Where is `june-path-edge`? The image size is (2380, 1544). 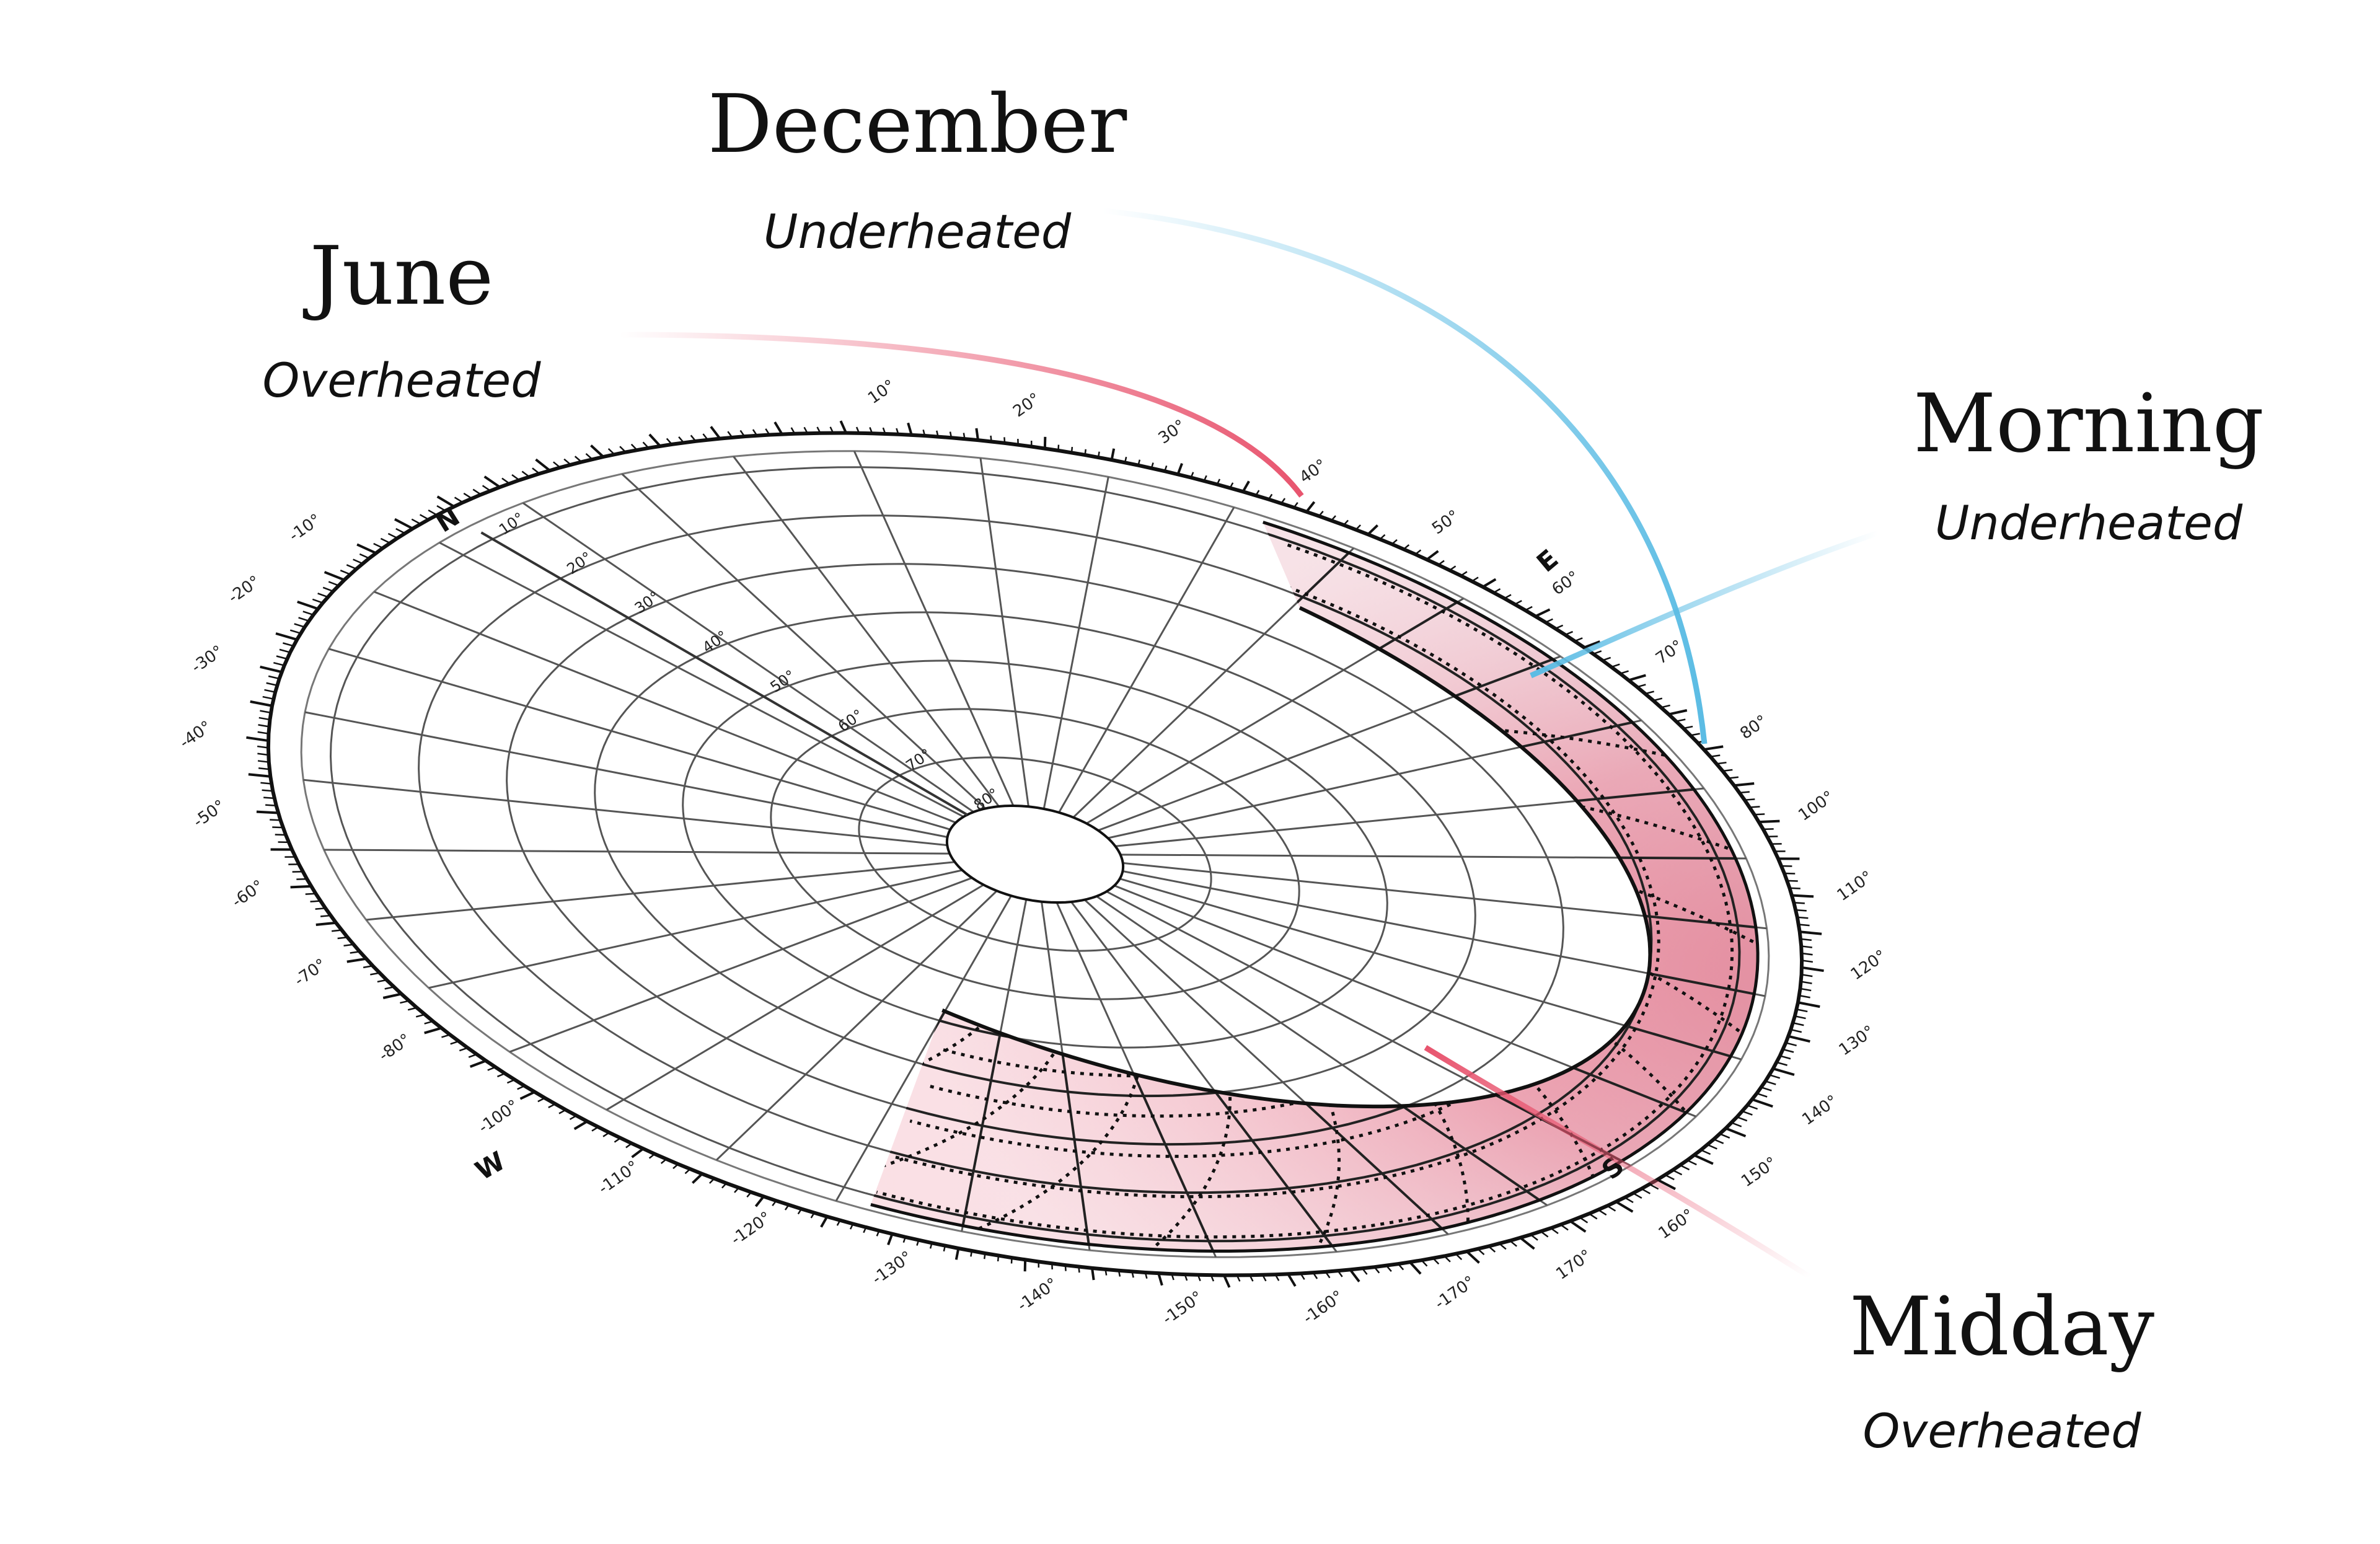
june-path-edge is located at coordinates (1296, 857).